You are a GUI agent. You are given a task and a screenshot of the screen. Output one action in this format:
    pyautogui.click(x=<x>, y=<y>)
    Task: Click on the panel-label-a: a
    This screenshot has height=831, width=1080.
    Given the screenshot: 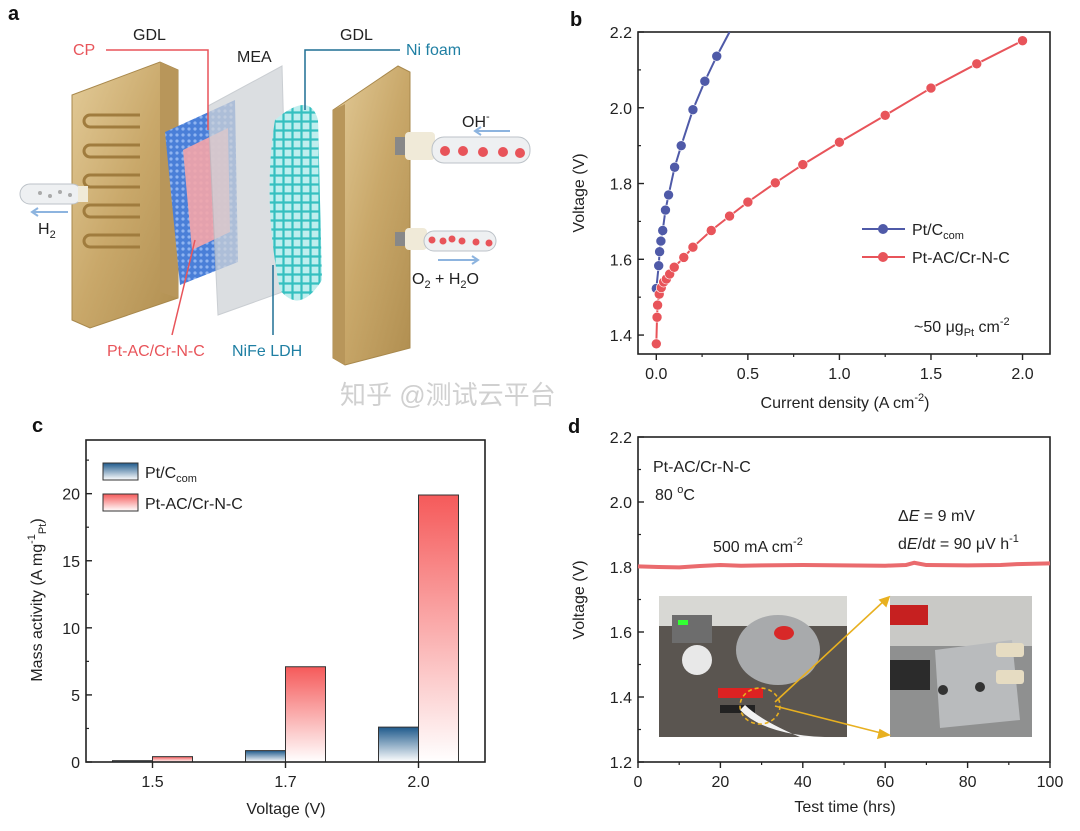 What is the action you would take?
    pyautogui.click(x=14, y=14)
    